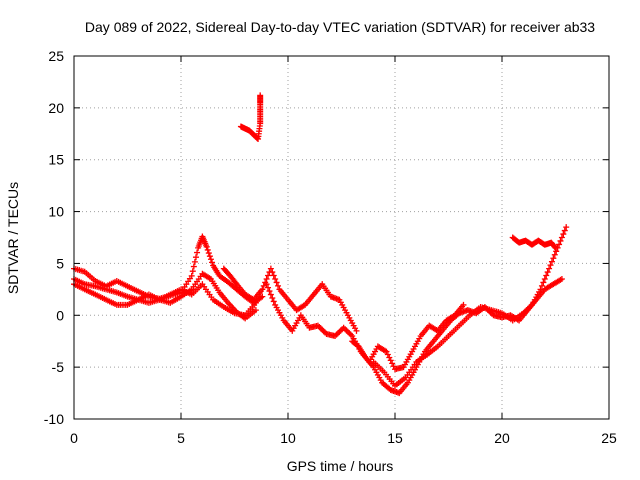 The height and width of the screenshot is (480, 640). What do you see at coordinates (56, 212) in the screenshot?
I see `y-tick-label: 10` at bounding box center [56, 212].